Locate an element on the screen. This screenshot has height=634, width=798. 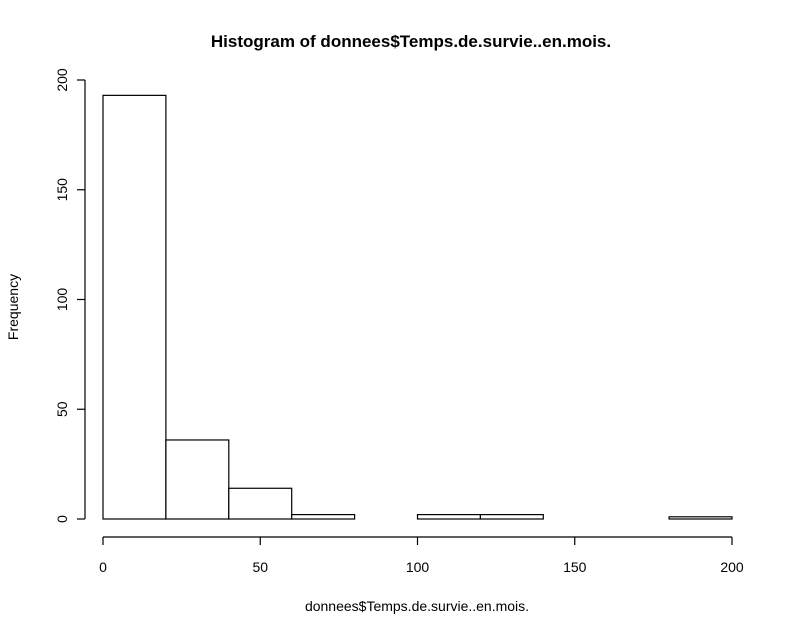
x-tick-label: 50 is located at coordinates (260, 567).